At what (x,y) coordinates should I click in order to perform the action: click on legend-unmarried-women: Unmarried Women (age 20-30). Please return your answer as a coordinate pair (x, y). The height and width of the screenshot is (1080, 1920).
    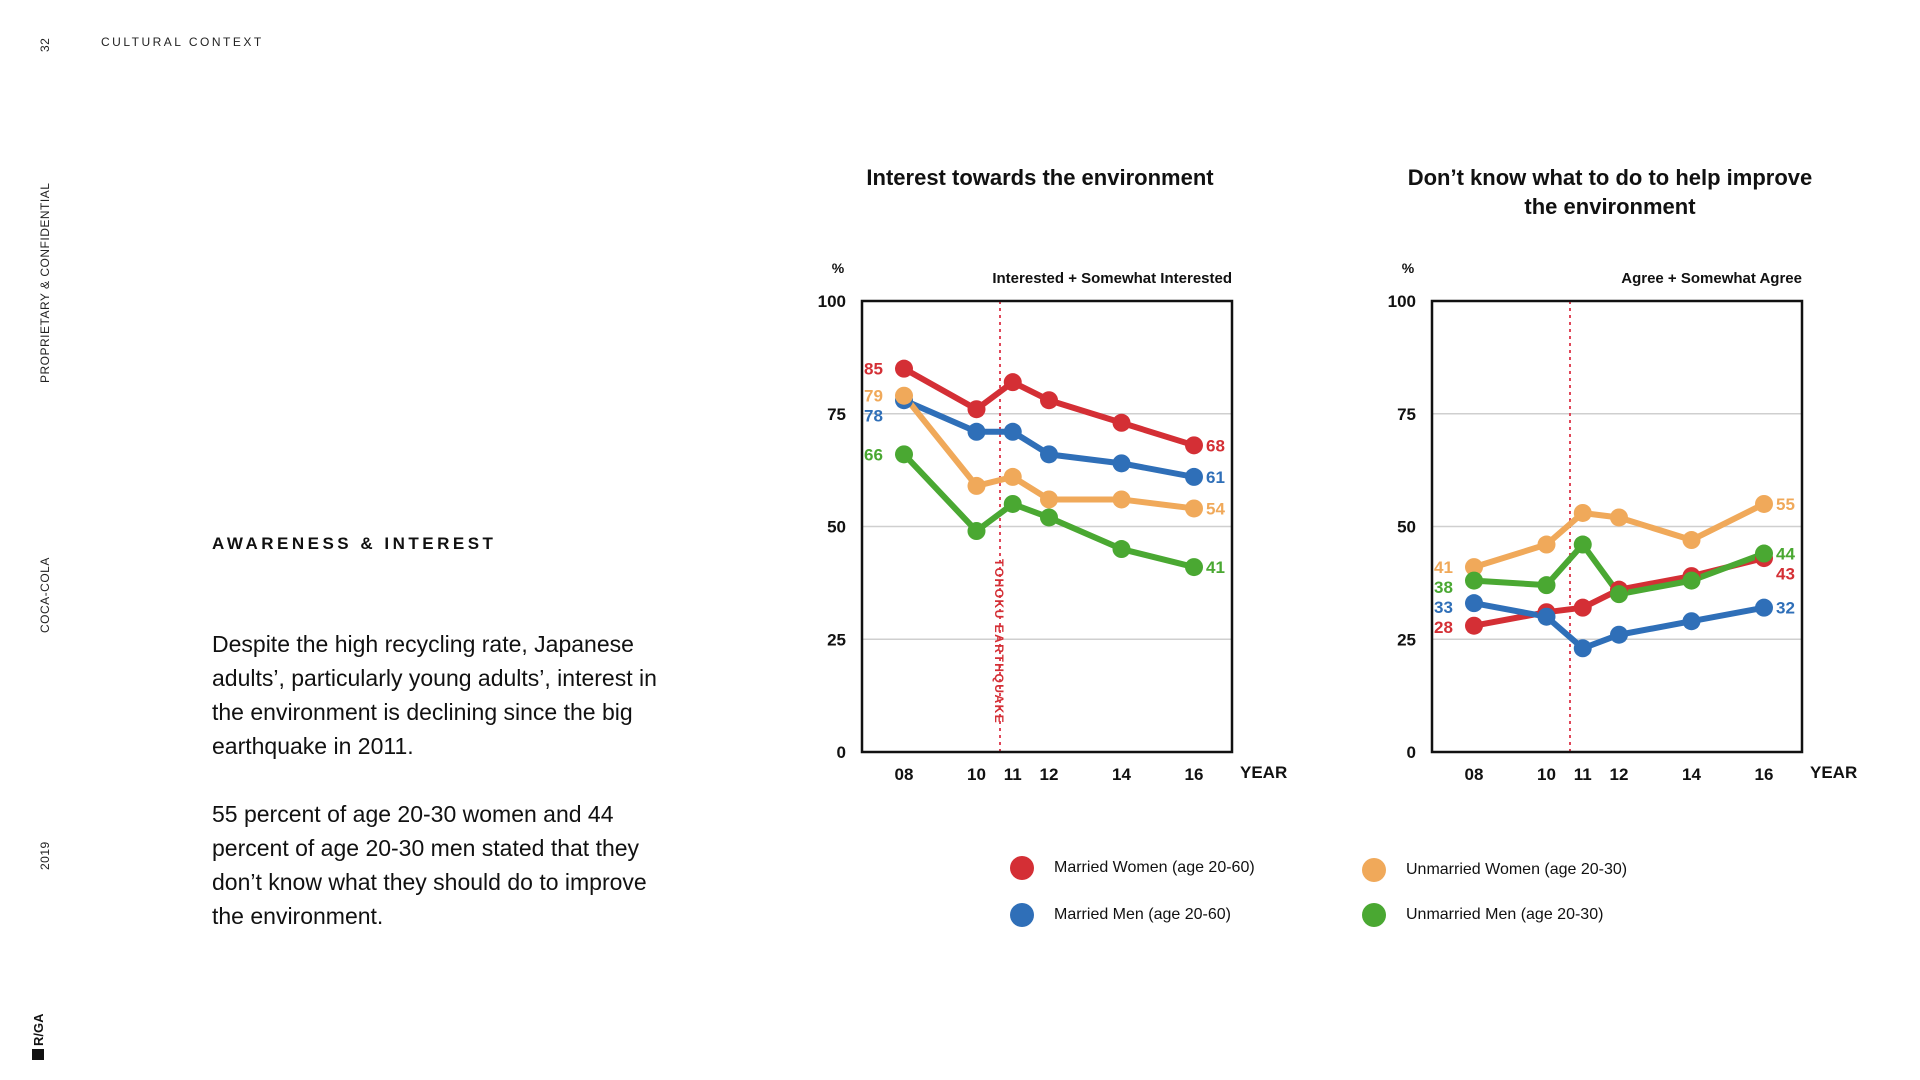
    Looking at the image, I should click on (1494, 870).